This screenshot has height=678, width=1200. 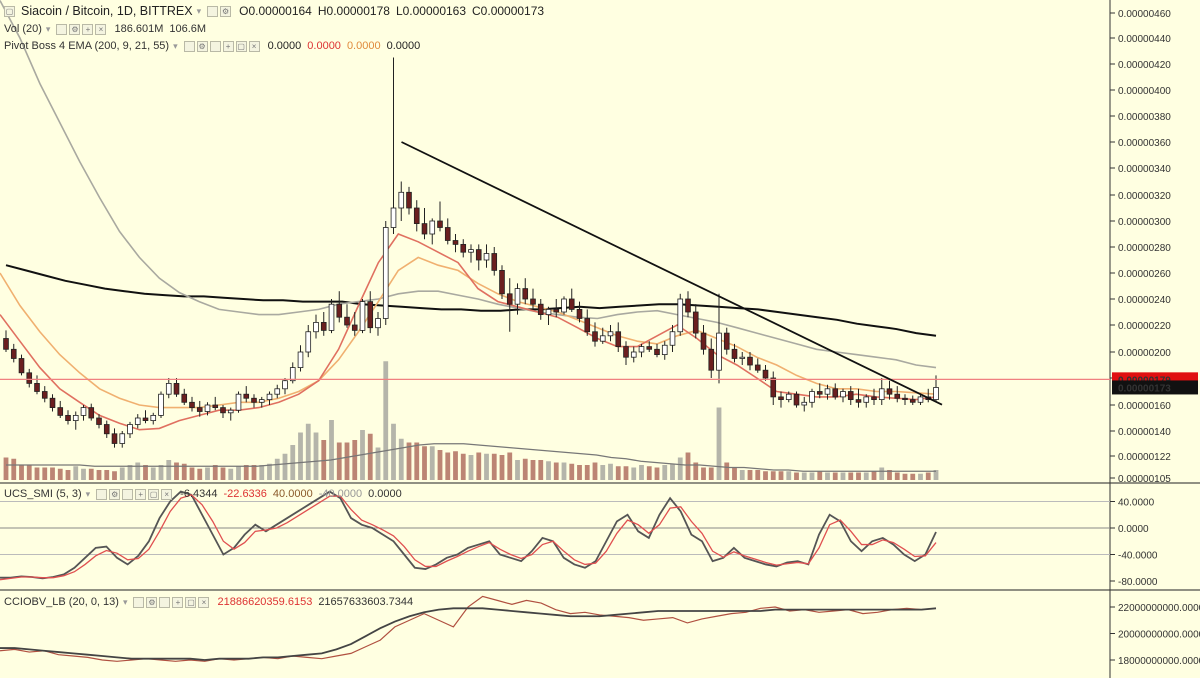 What do you see at coordinates (340, 494) in the screenshot?
I see `smi-lower-band: -40.0000` at bounding box center [340, 494].